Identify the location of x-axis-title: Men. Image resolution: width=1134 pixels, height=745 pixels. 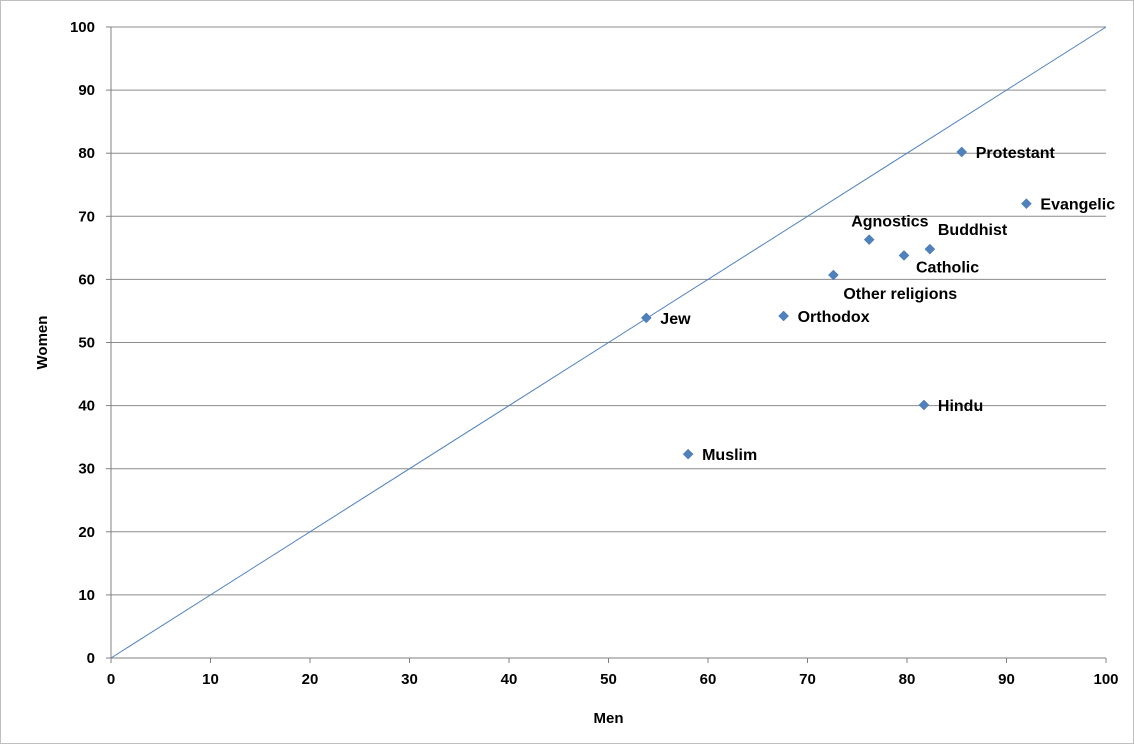
(609, 718).